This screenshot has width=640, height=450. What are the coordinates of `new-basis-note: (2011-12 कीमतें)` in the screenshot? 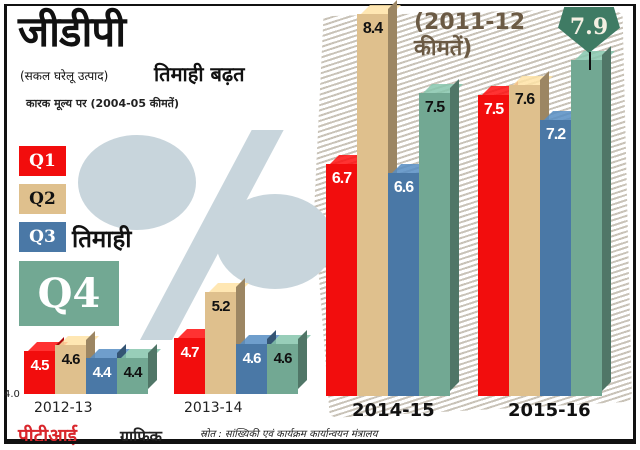 It's located at (469, 36).